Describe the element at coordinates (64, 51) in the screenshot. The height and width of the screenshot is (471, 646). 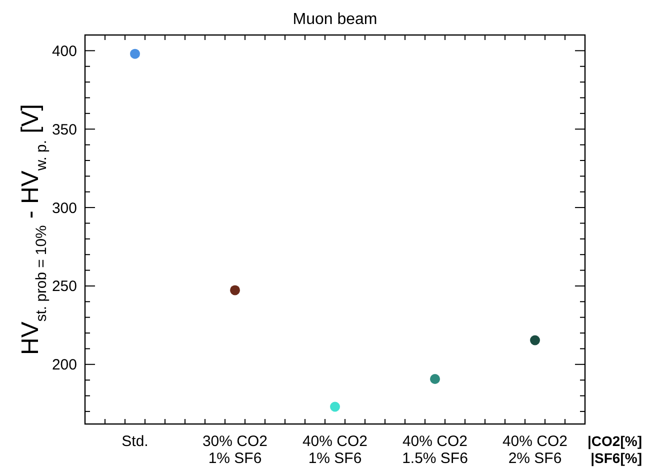
I see `y-tick-label: 400` at that location.